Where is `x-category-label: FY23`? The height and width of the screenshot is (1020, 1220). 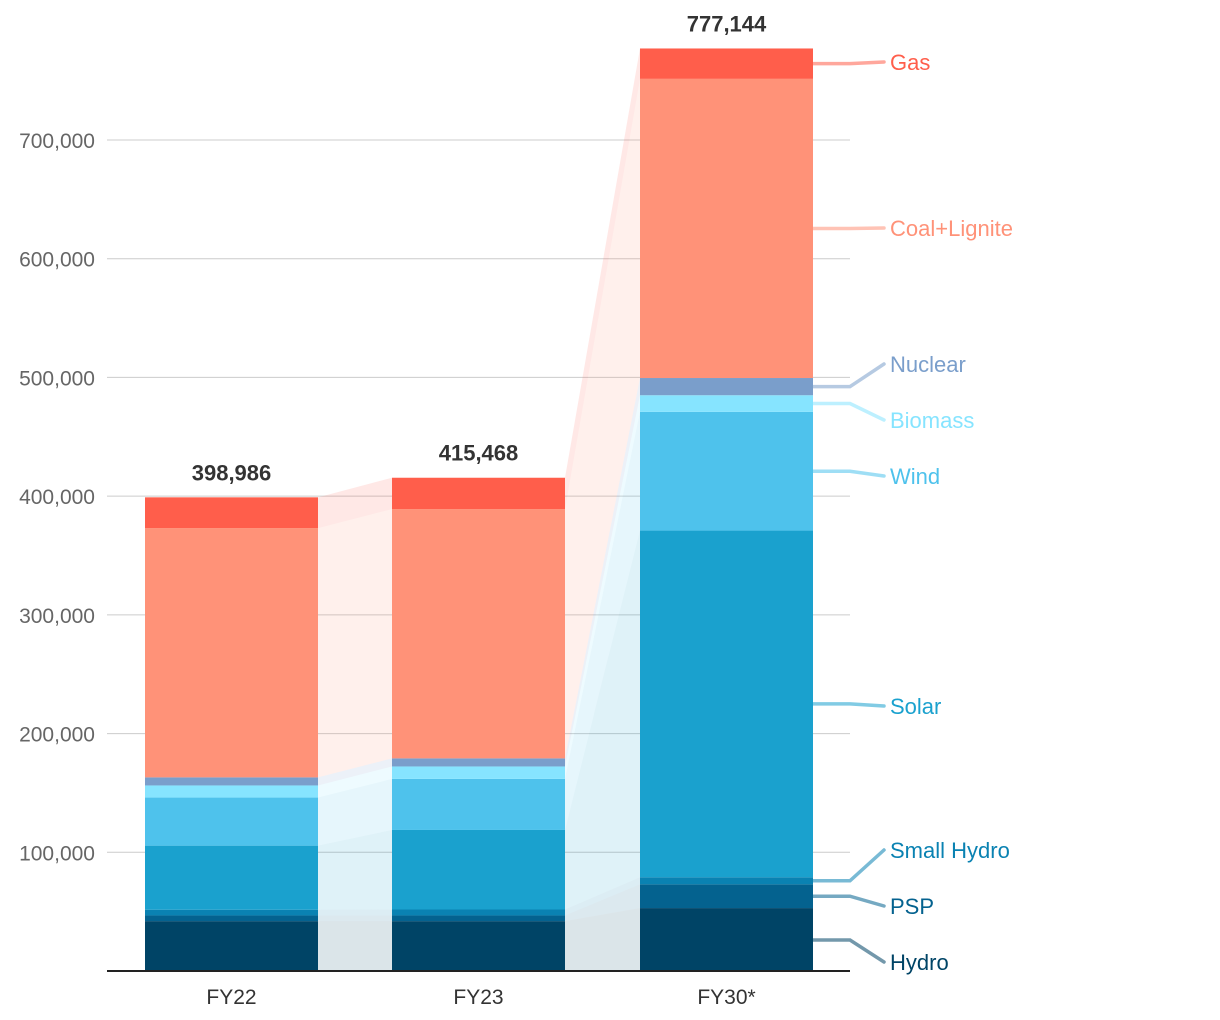 x-category-label: FY23 is located at coordinates (478, 997).